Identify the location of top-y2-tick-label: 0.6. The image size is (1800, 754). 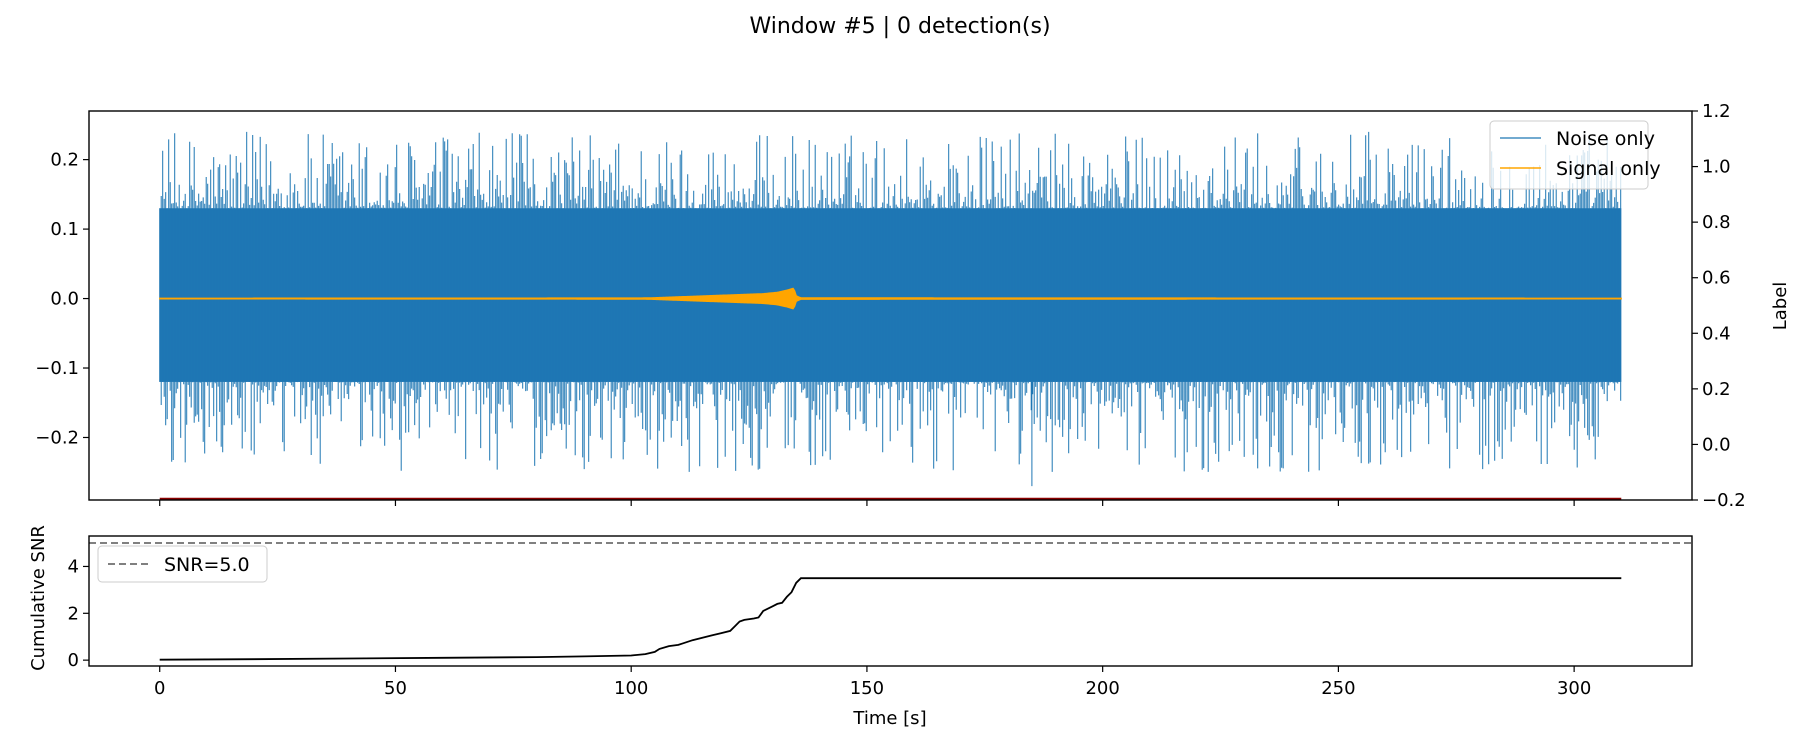
(1716, 278).